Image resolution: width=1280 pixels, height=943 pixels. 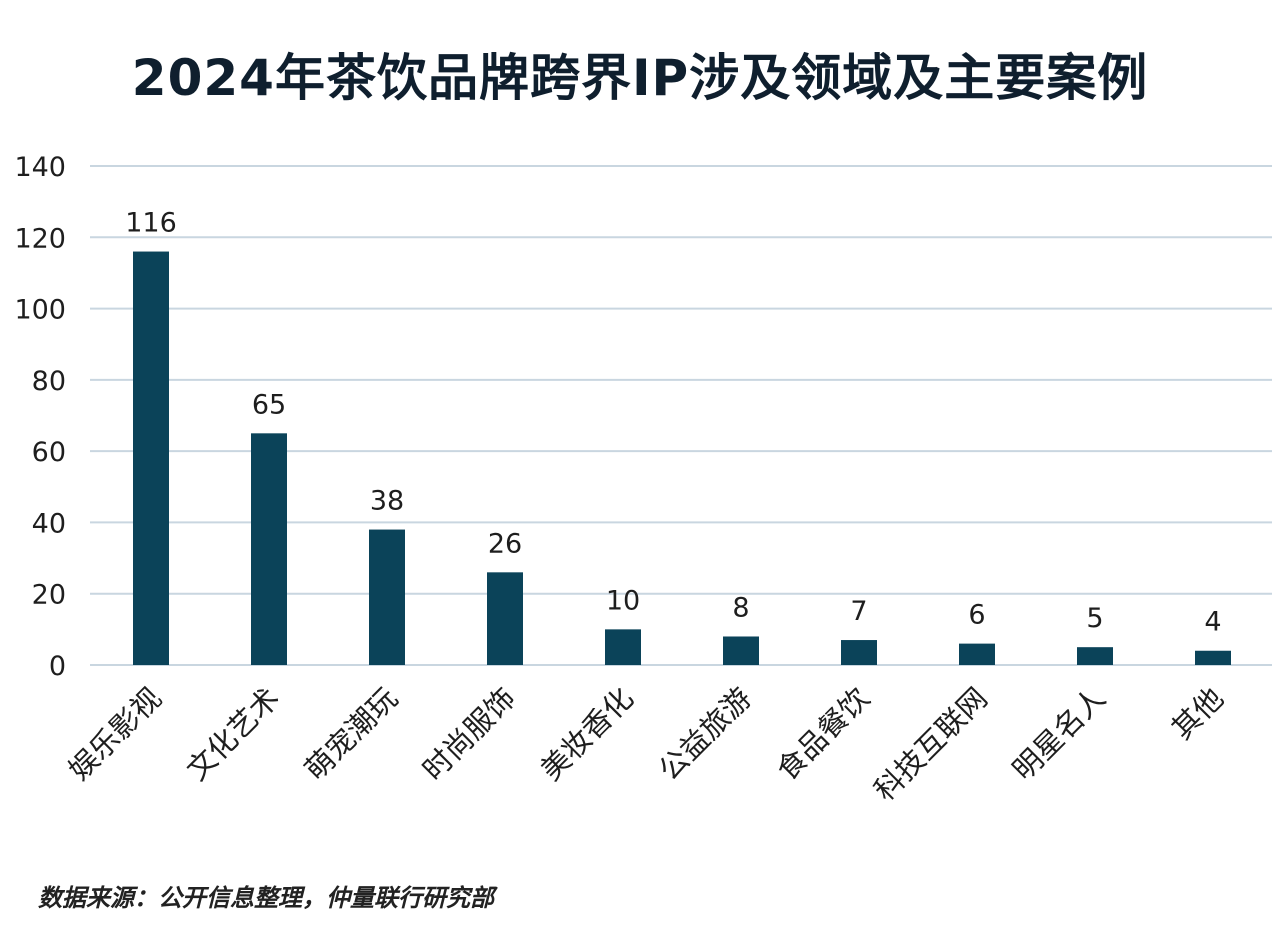 What do you see at coordinates (976, 615) in the screenshot?
I see `data-label: 6` at bounding box center [976, 615].